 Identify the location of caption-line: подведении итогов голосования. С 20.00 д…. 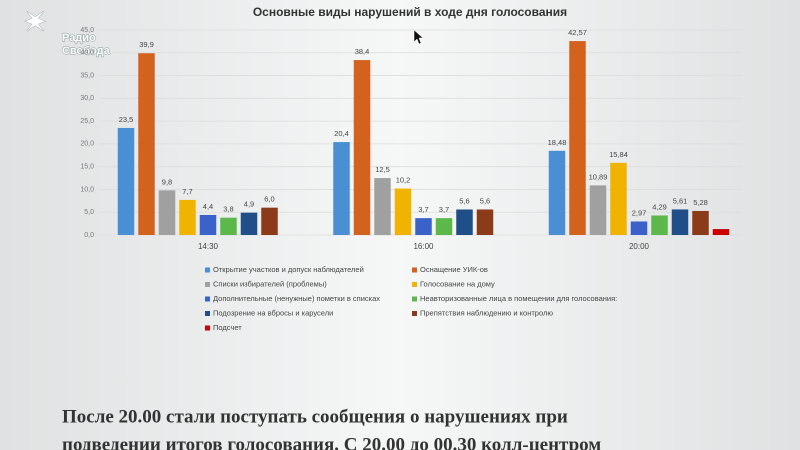
(331, 442).